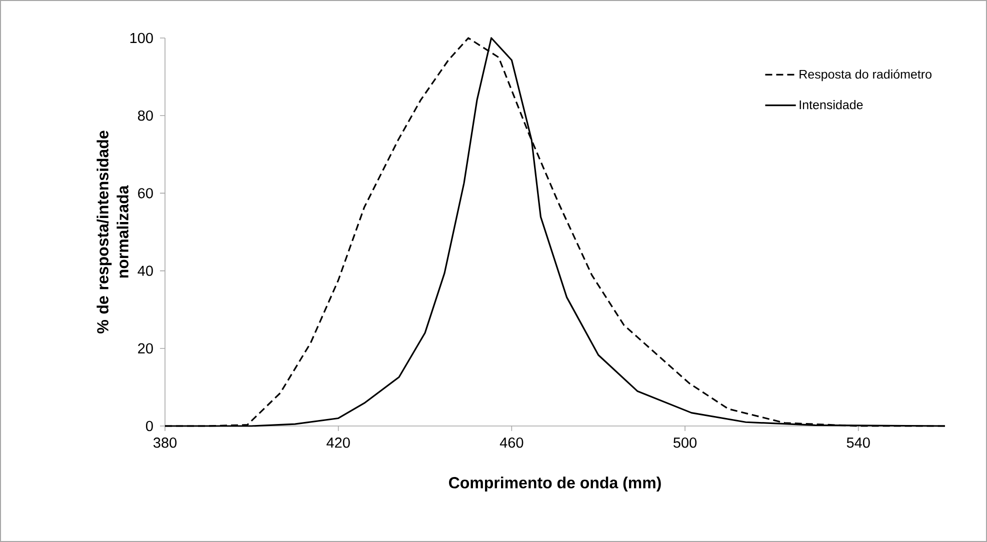 The width and height of the screenshot is (987, 542). I want to click on x-tick-label: 380, so click(165, 443).